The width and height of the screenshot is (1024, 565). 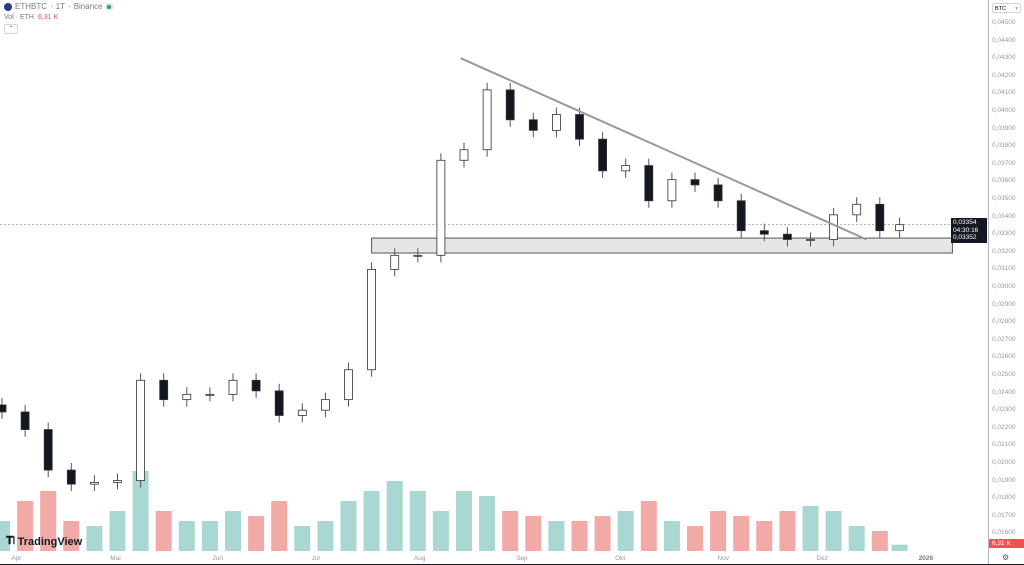 I want to click on gear-icon: ⚙, so click(x=1006, y=557).